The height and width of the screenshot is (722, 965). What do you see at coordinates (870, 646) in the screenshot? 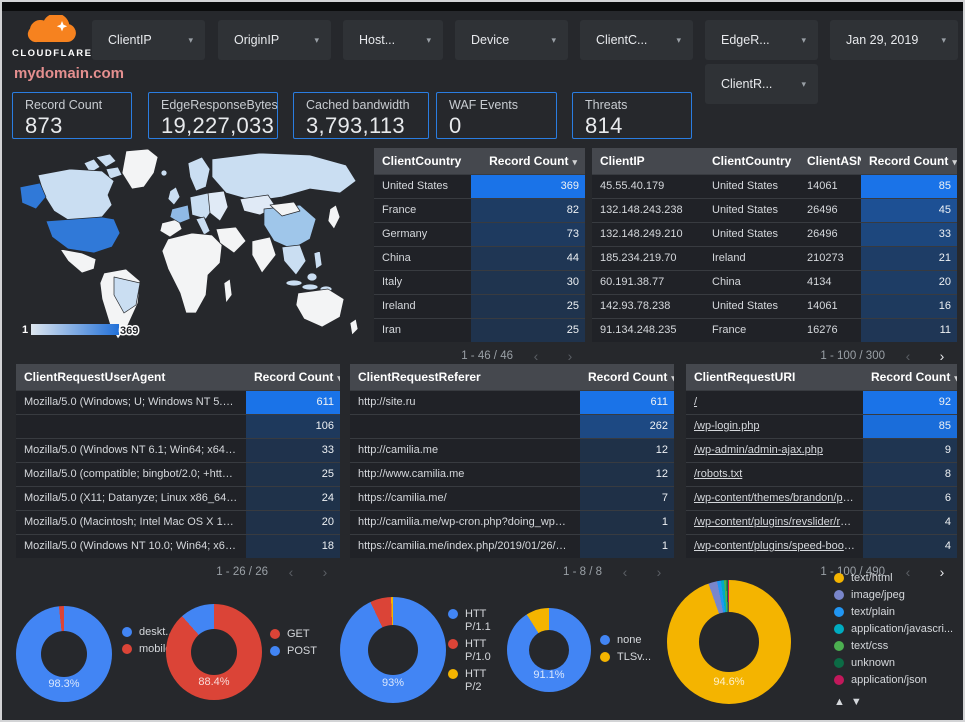
I see `legend-label: text/css` at bounding box center [870, 646].